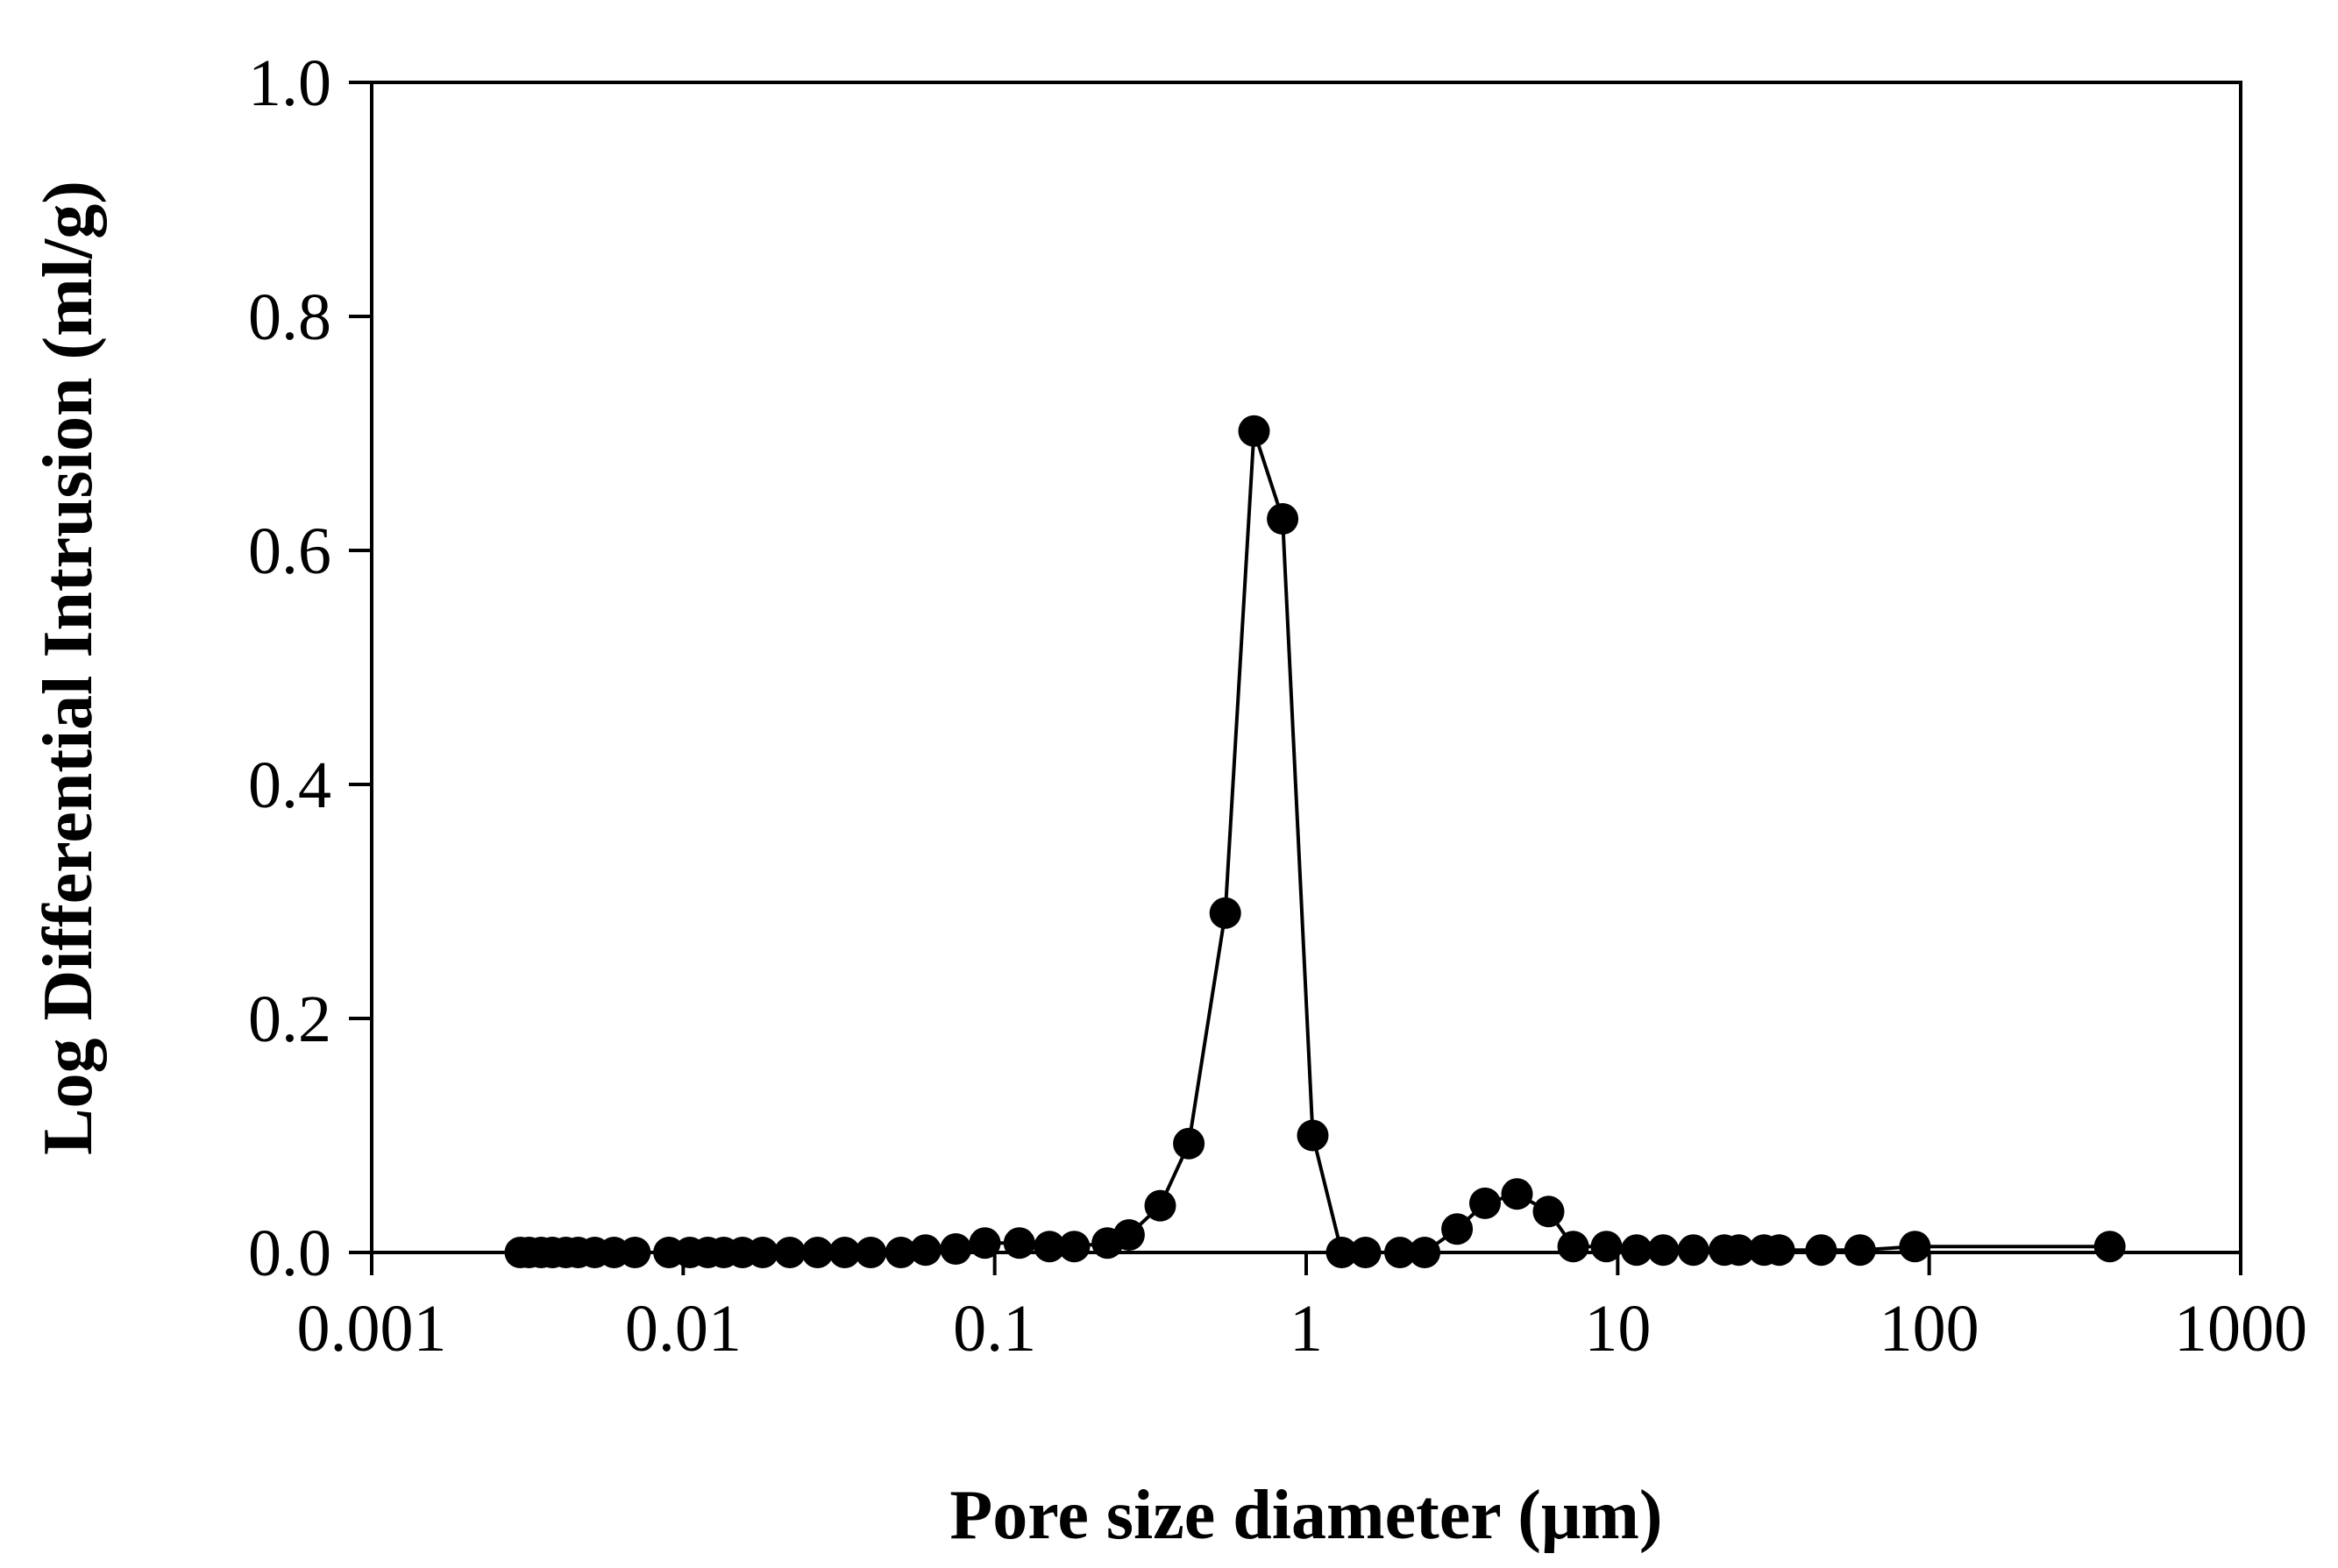 This screenshot has height=1568, width=2338. Describe the element at coordinates (289, 551) in the screenshot. I see `y-tick-label: 0.6` at that location.